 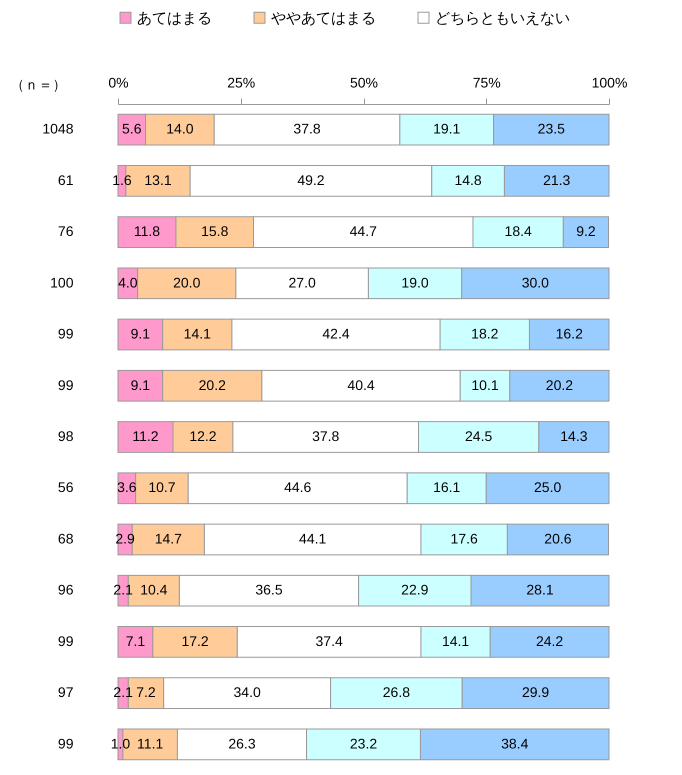 I want to click on y-tick-label: 1048, so click(x=58, y=128).